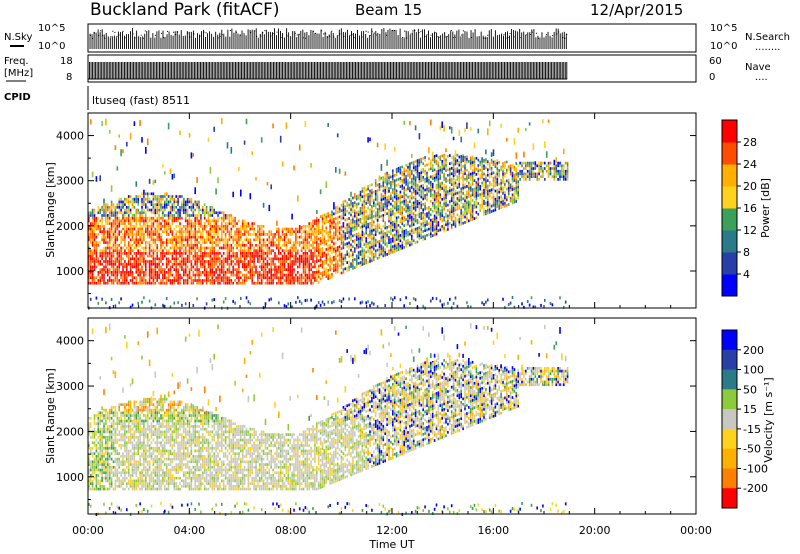  What do you see at coordinates (758, 67) in the screenshot?
I see `nave-label: Nave` at bounding box center [758, 67].